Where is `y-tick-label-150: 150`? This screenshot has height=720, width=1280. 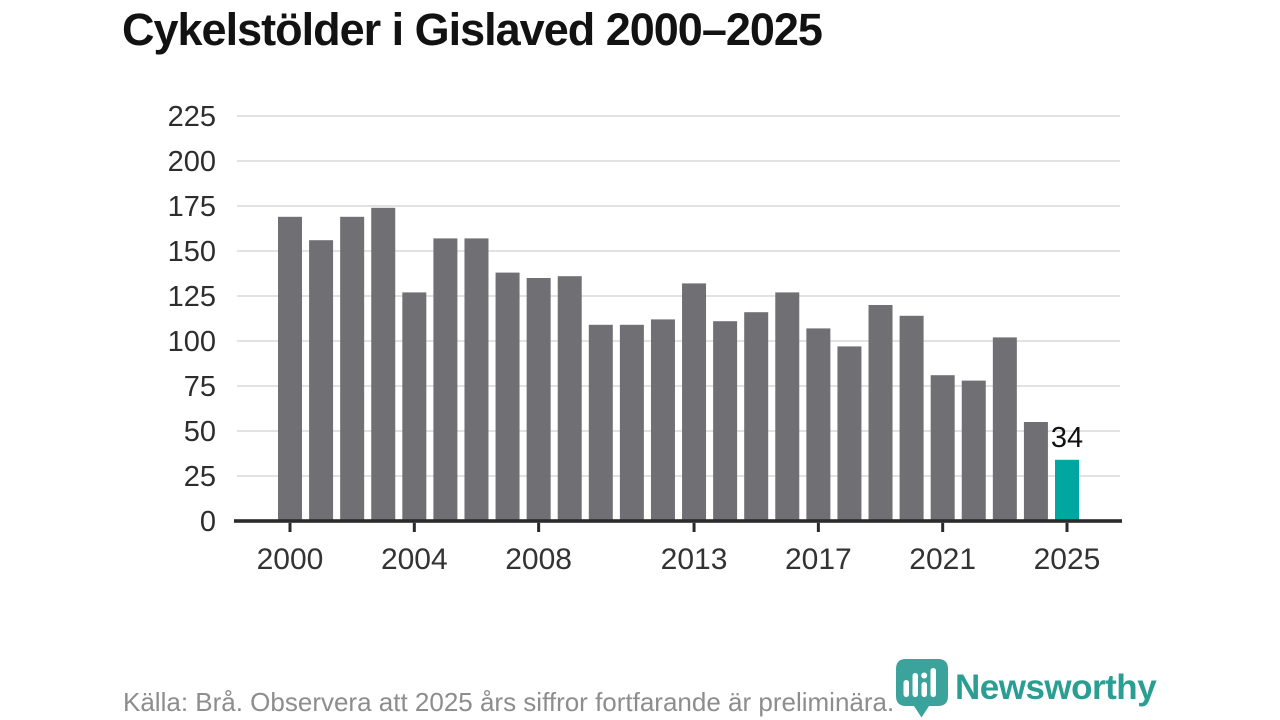
y-tick-label-150: 150 is located at coordinates (192, 252).